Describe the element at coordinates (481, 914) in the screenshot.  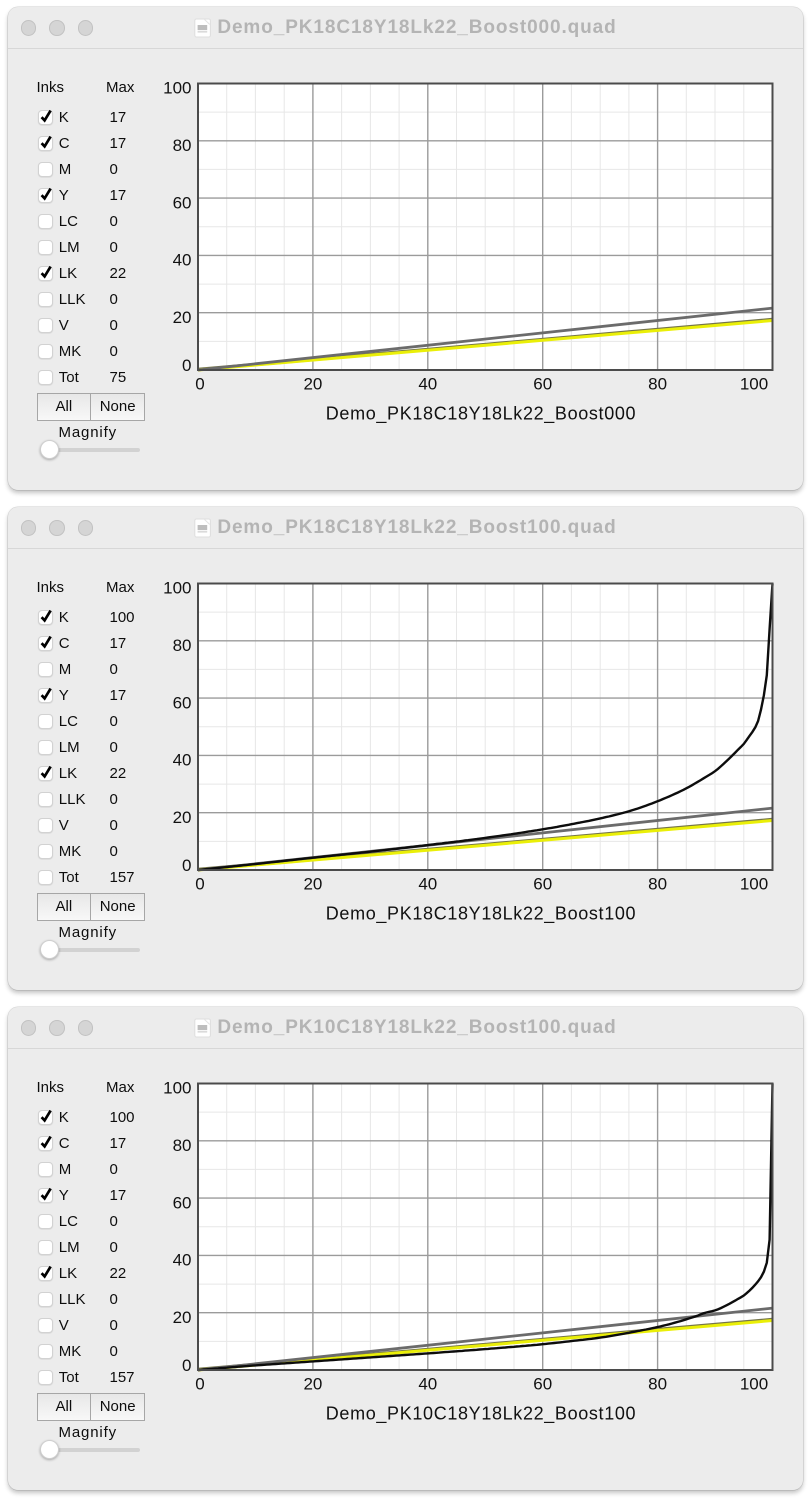
I see `svg-text: Demo_PK18C18Y18Lk22_Boost100` at that location.